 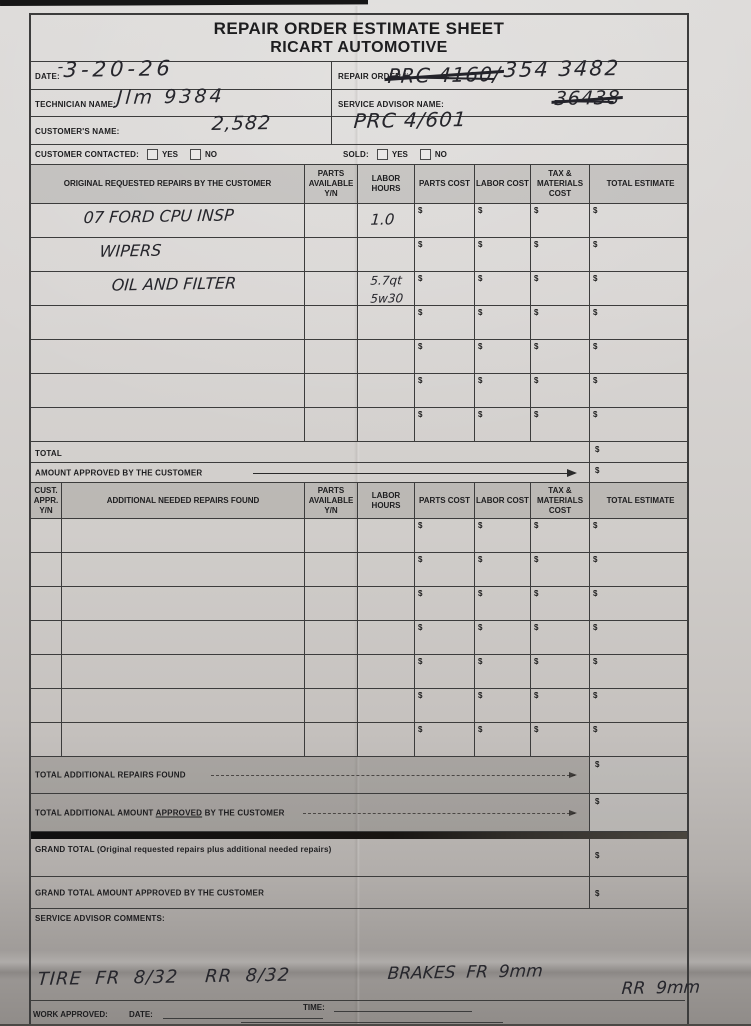 What do you see at coordinates (359, 452) in the screenshot?
I see `total-row: TOTAL $` at bounding box center [359, 452].